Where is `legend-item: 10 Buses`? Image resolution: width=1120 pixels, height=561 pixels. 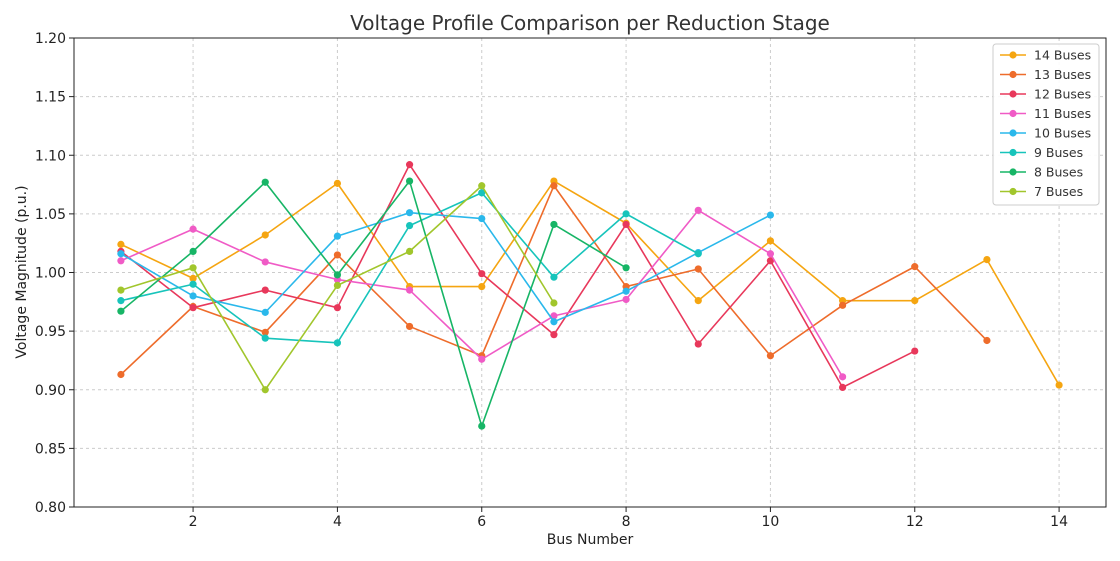
legend-item: 10 Buses is located at coordinates (1045, 133).